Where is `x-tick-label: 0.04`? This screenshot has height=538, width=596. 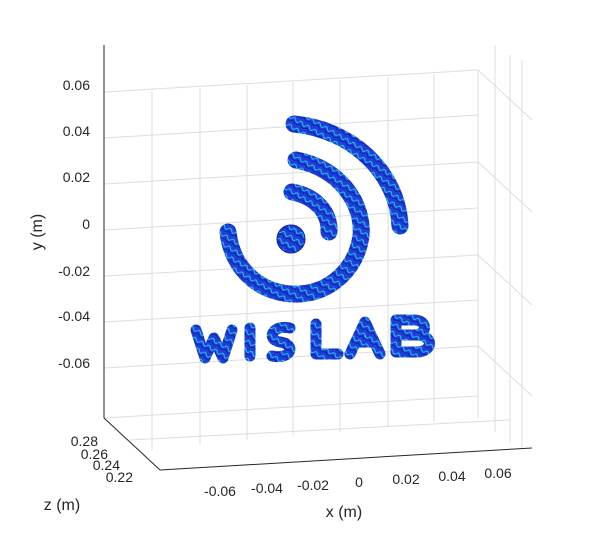 x-tick-label: 0.04 is located at coordinates (451, 476).